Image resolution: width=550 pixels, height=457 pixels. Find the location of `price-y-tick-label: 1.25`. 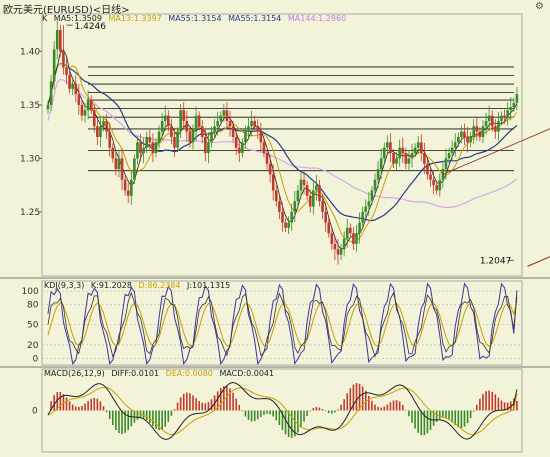

price-y-tick-label: 1.25 is located at coordinates (30, 213).